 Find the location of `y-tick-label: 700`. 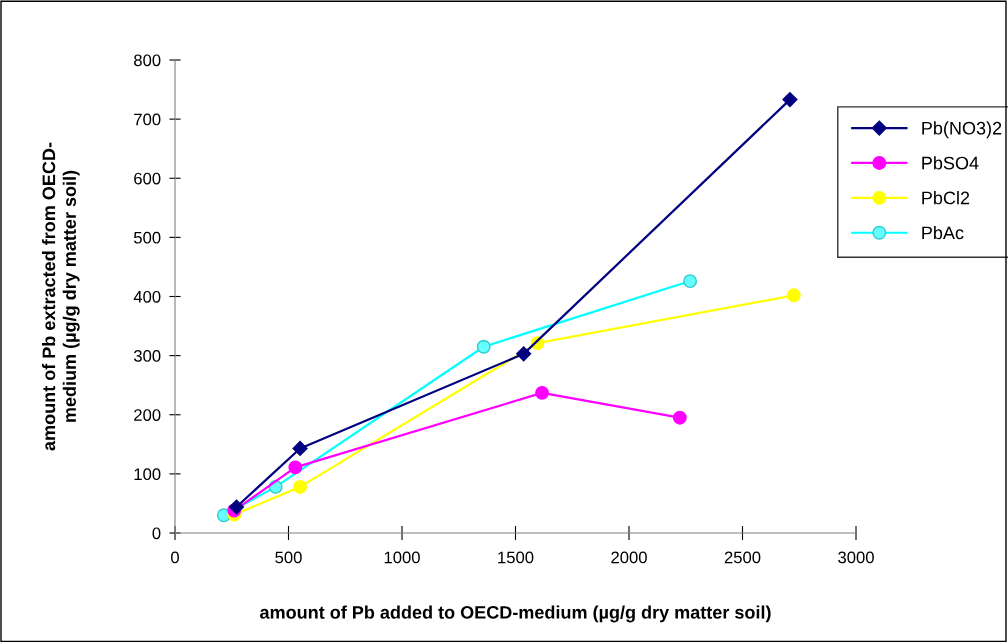

y-tick-label: 700 is located at coordinates (147, 119).